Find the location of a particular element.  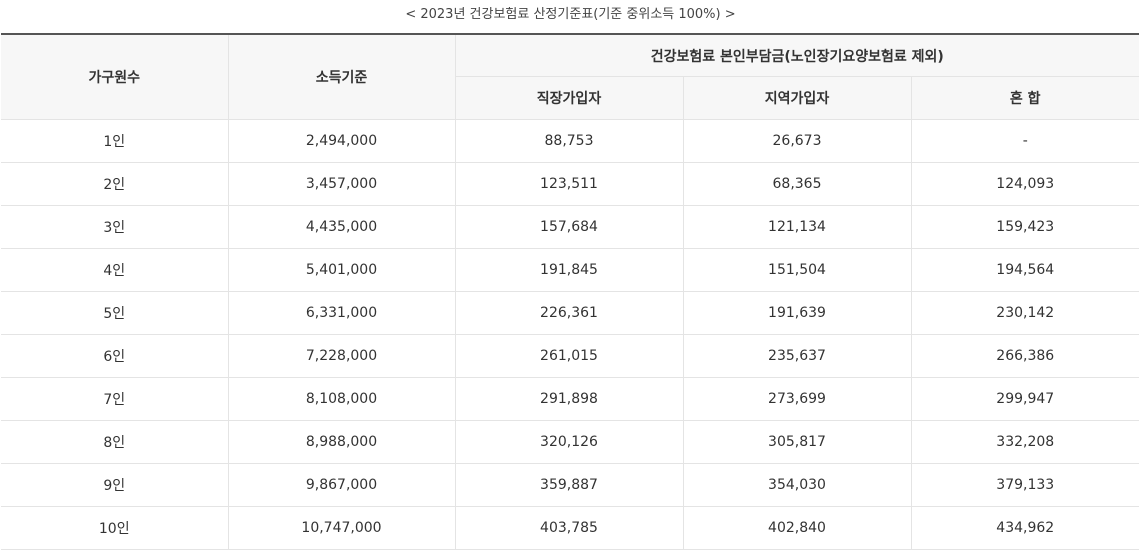

table-row: 3인 4,435,000 157,684 121,134 159,423 is located at coordinates (570, 227).